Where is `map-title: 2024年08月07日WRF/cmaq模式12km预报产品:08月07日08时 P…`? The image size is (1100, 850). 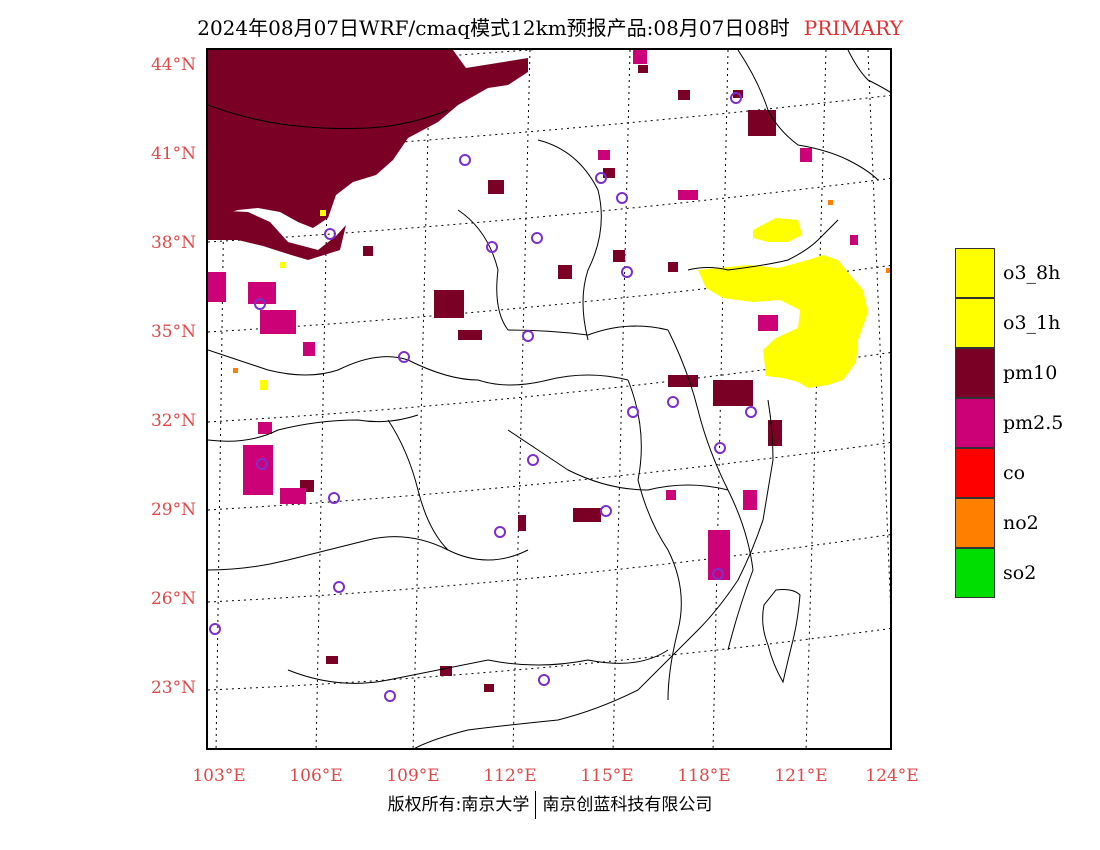 map-title: 2024年08月07日WRF/cmaq模式12km预报产品:08月07日08时 P… is located at coordinates (550, 26).